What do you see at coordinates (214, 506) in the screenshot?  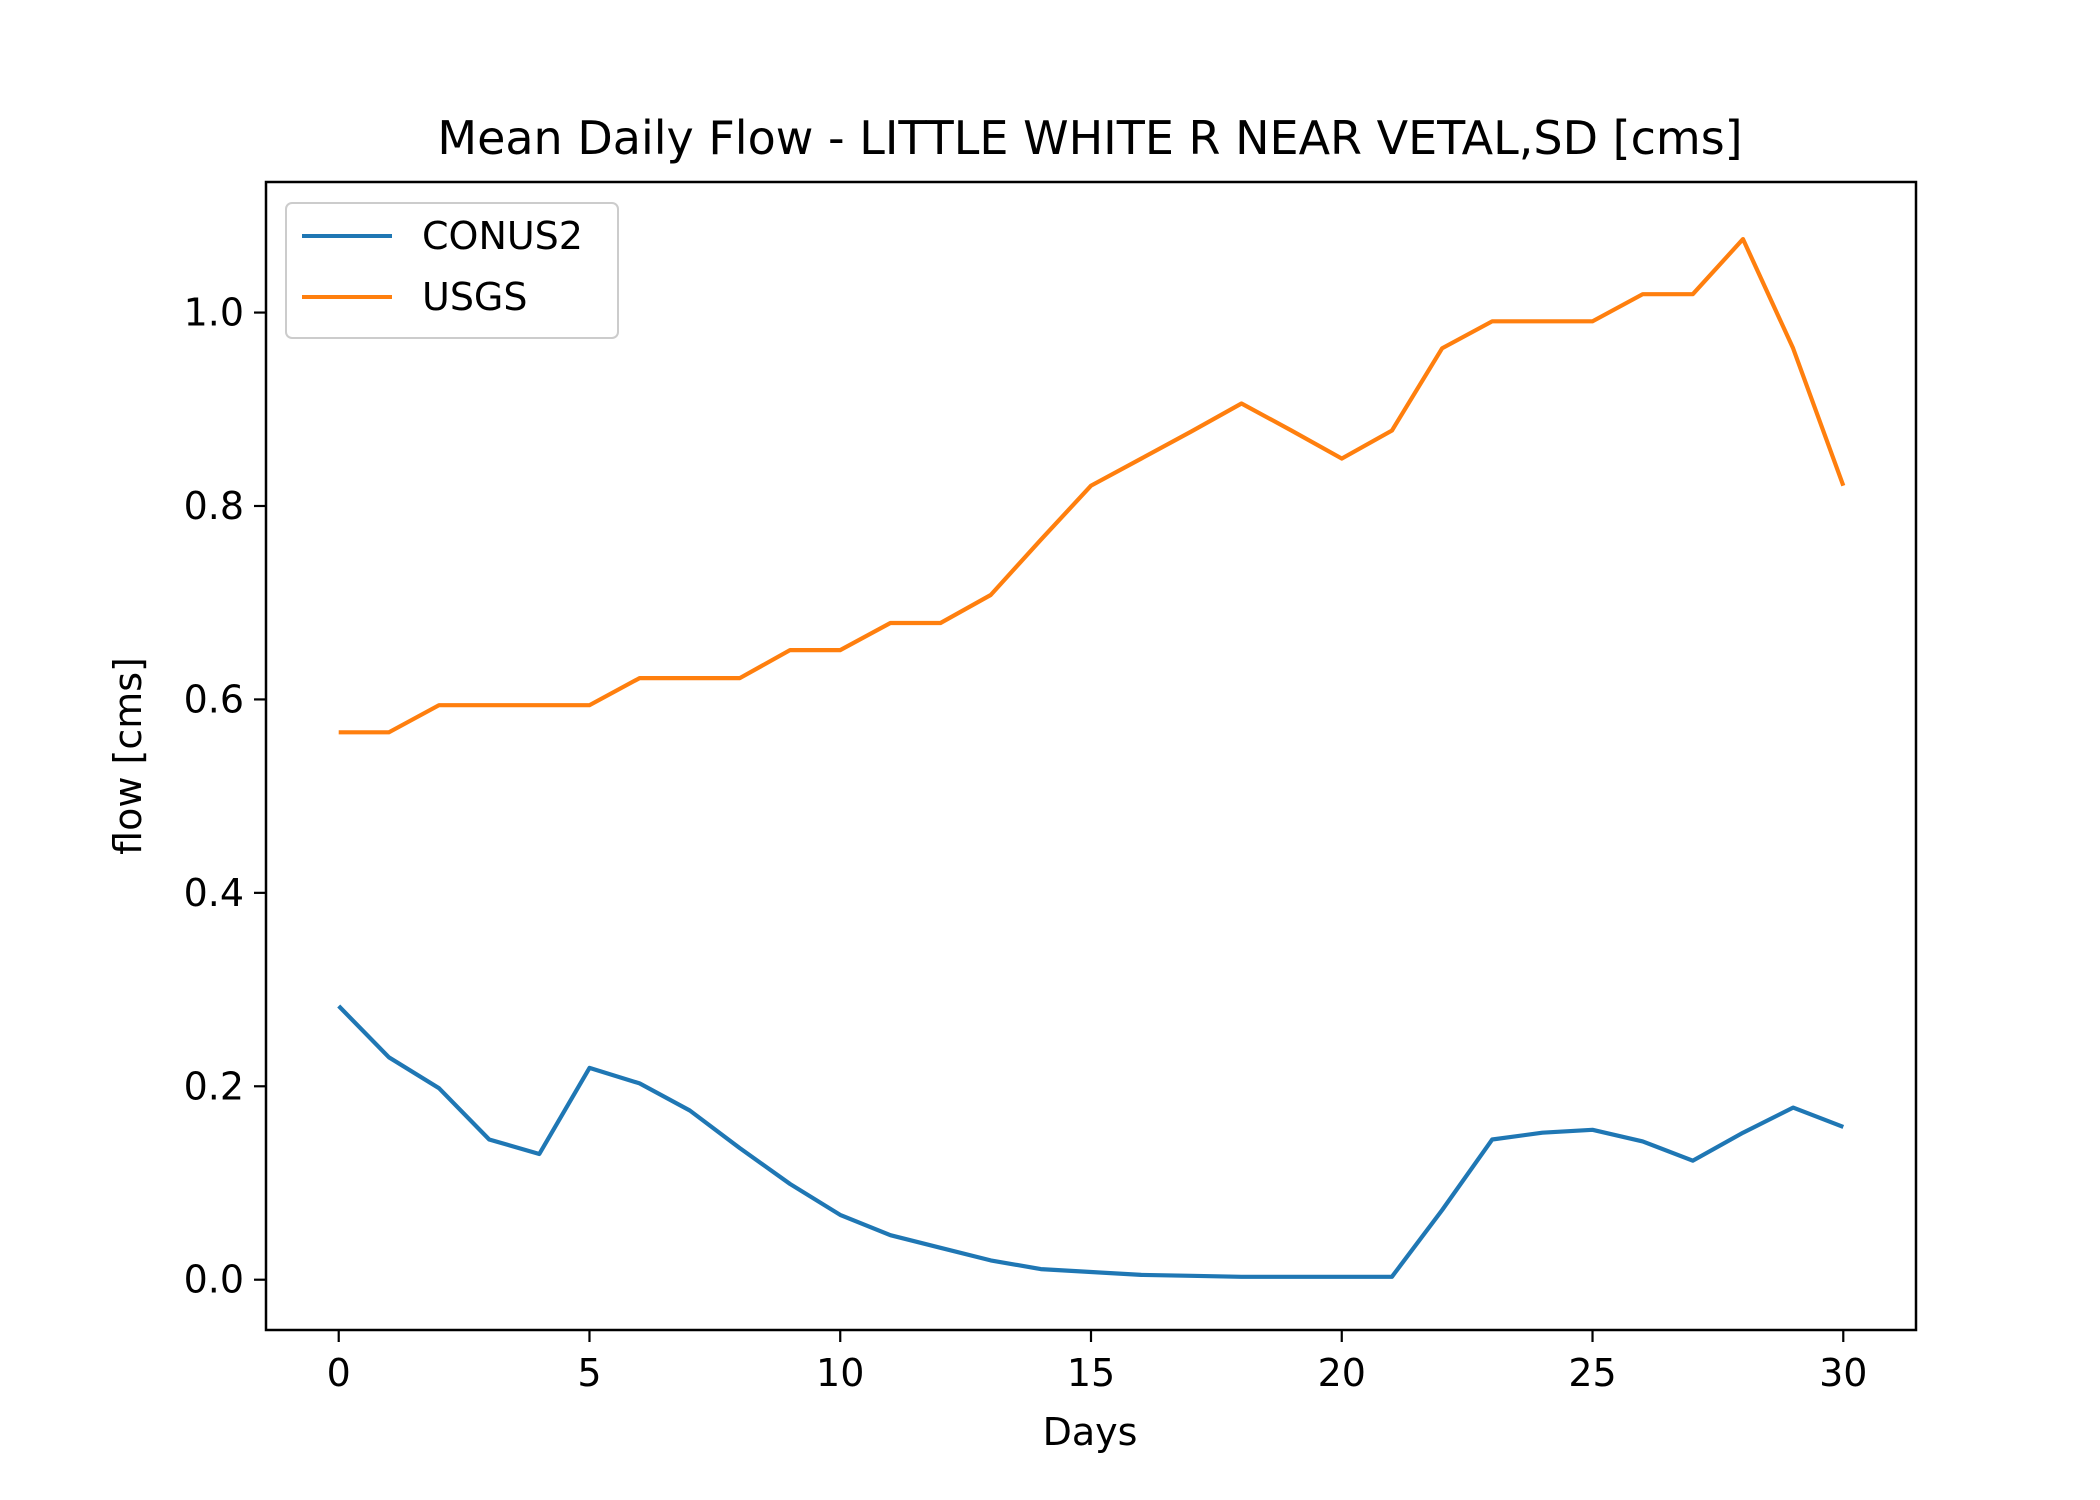 I see `y-tick-label: 0.8` at bounding box center [214, 506].